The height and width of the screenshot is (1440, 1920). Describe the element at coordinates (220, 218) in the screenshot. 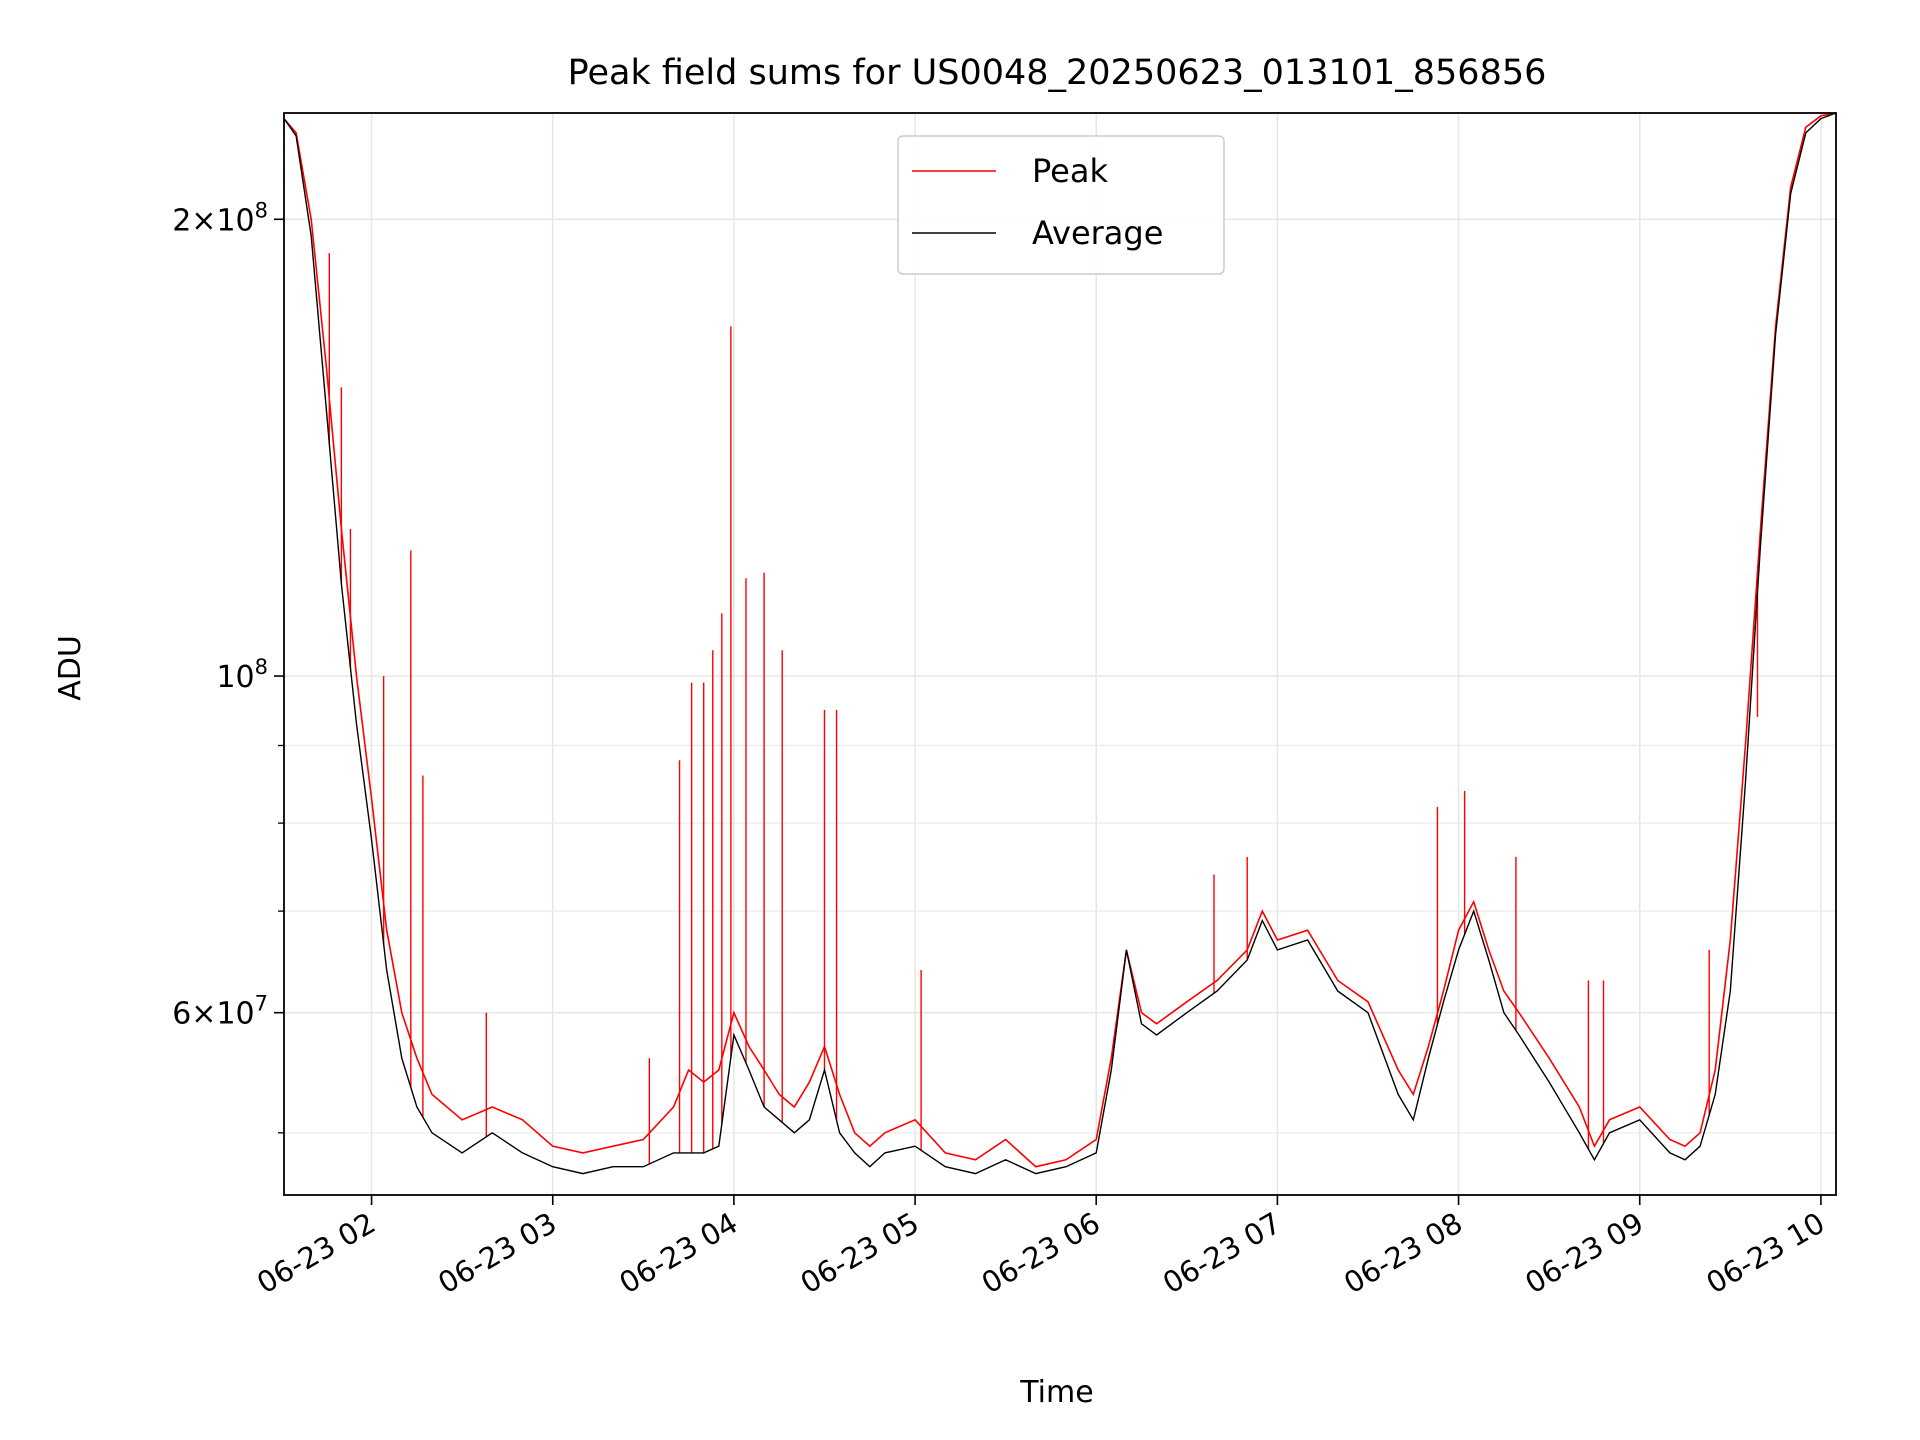

I see `y-tick-label: 2×108` at that location.